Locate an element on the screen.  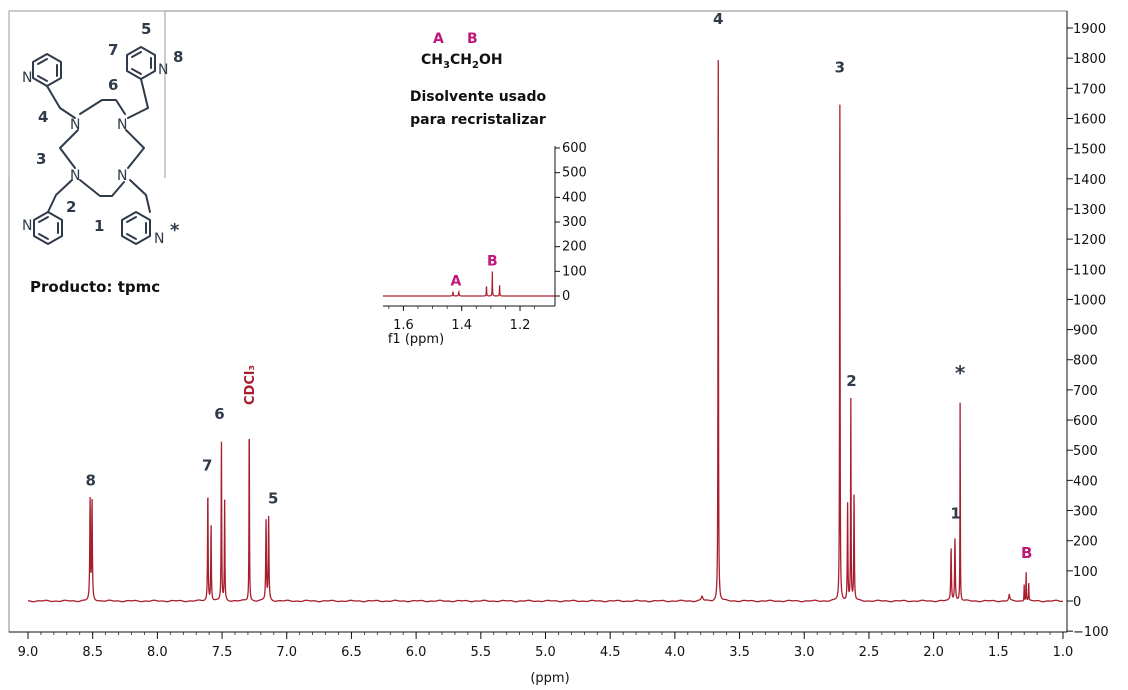
formula-label-a: A is located at coordinates (438, 39).